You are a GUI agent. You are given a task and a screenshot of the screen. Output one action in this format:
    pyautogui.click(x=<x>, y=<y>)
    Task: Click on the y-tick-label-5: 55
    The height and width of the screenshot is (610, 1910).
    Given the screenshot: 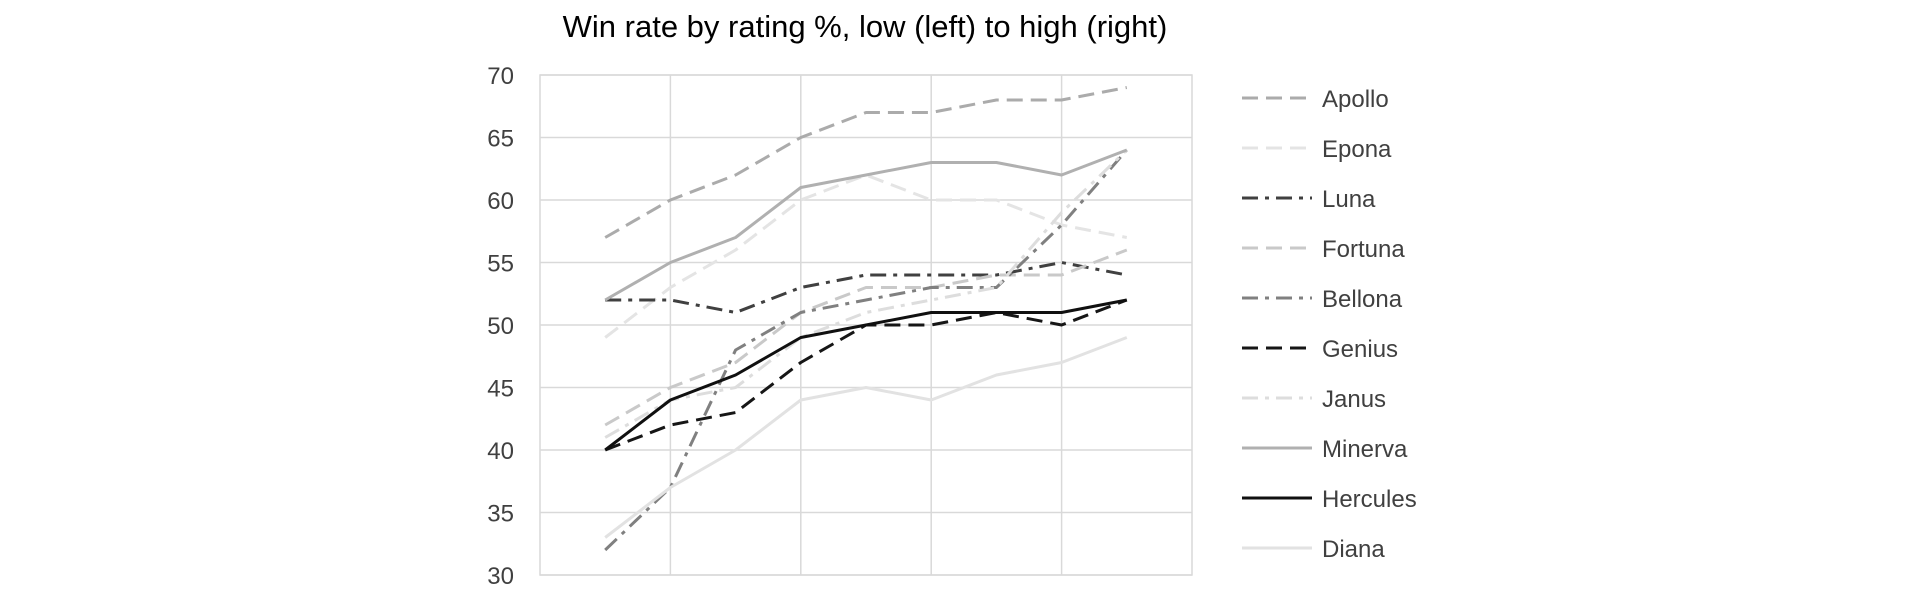 What is the action you would take?
    pyautogui.click(x=500, y=264)
    